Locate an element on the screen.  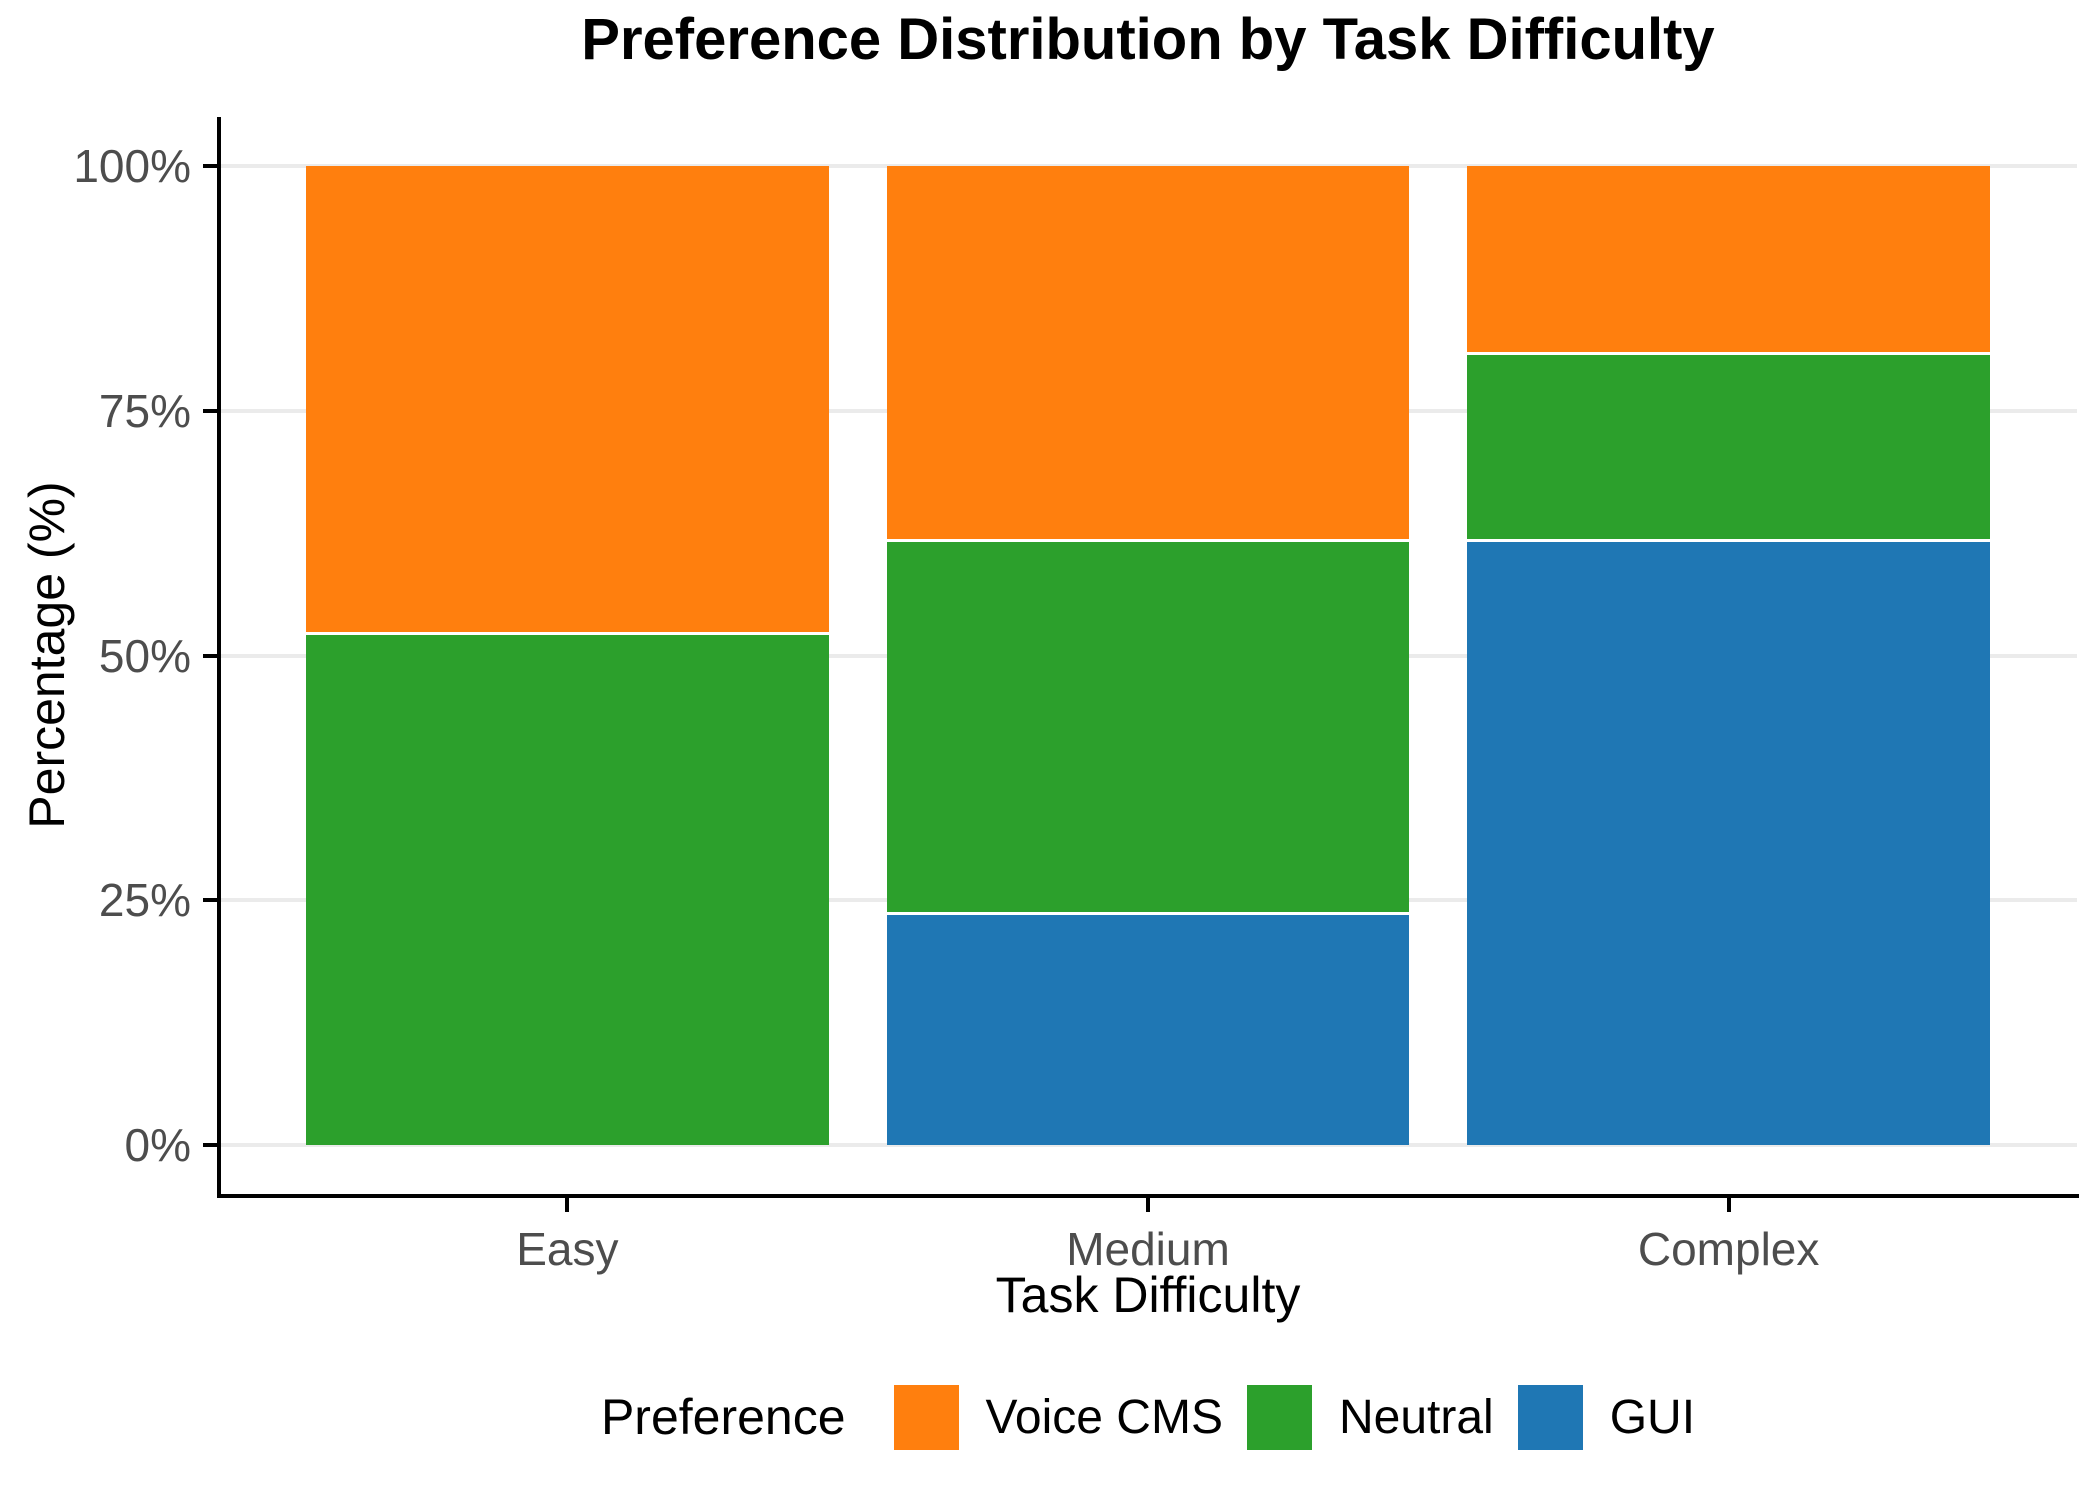
x-axis-line is located at coordinates (1148, 1196).